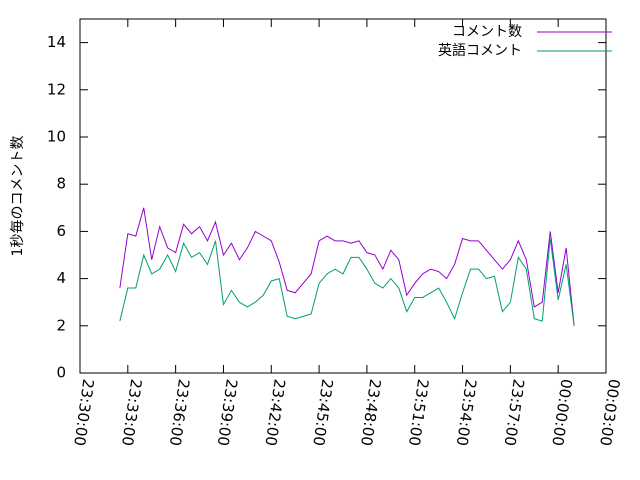  What do you see at coordinates (61, 373) in the screenshot?
I see `y-tick-label: 0` at bounding box center [61, 373].